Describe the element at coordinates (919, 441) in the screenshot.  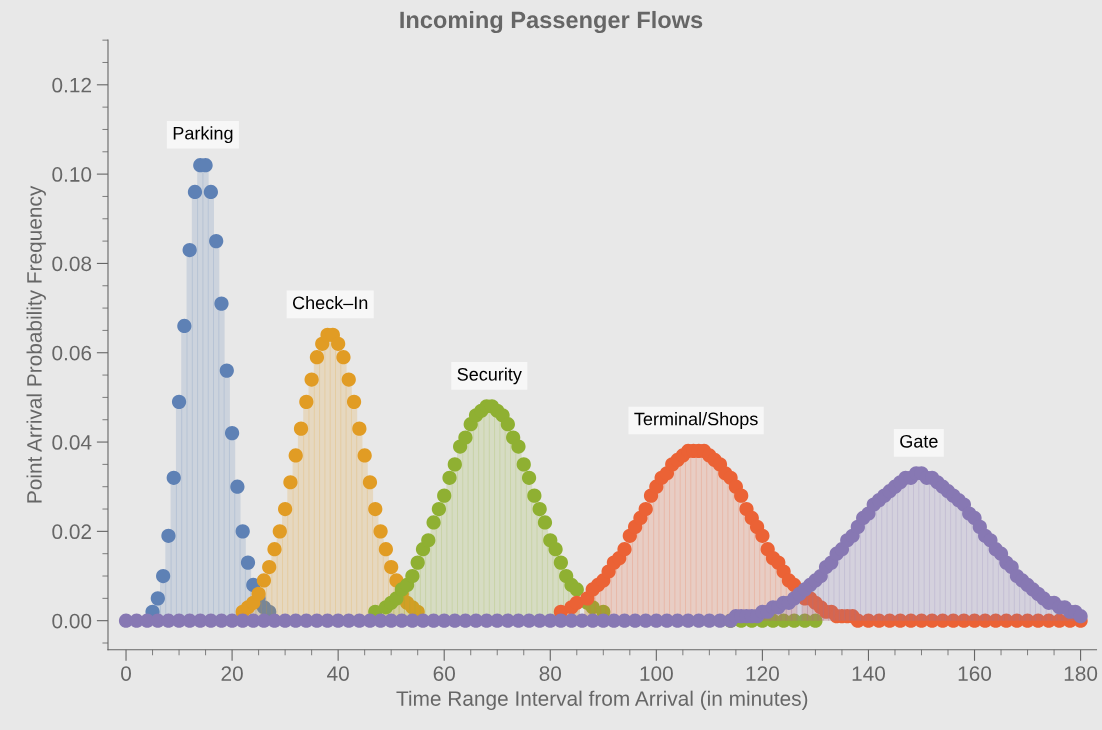
I see `series-label: Gate` at that location.